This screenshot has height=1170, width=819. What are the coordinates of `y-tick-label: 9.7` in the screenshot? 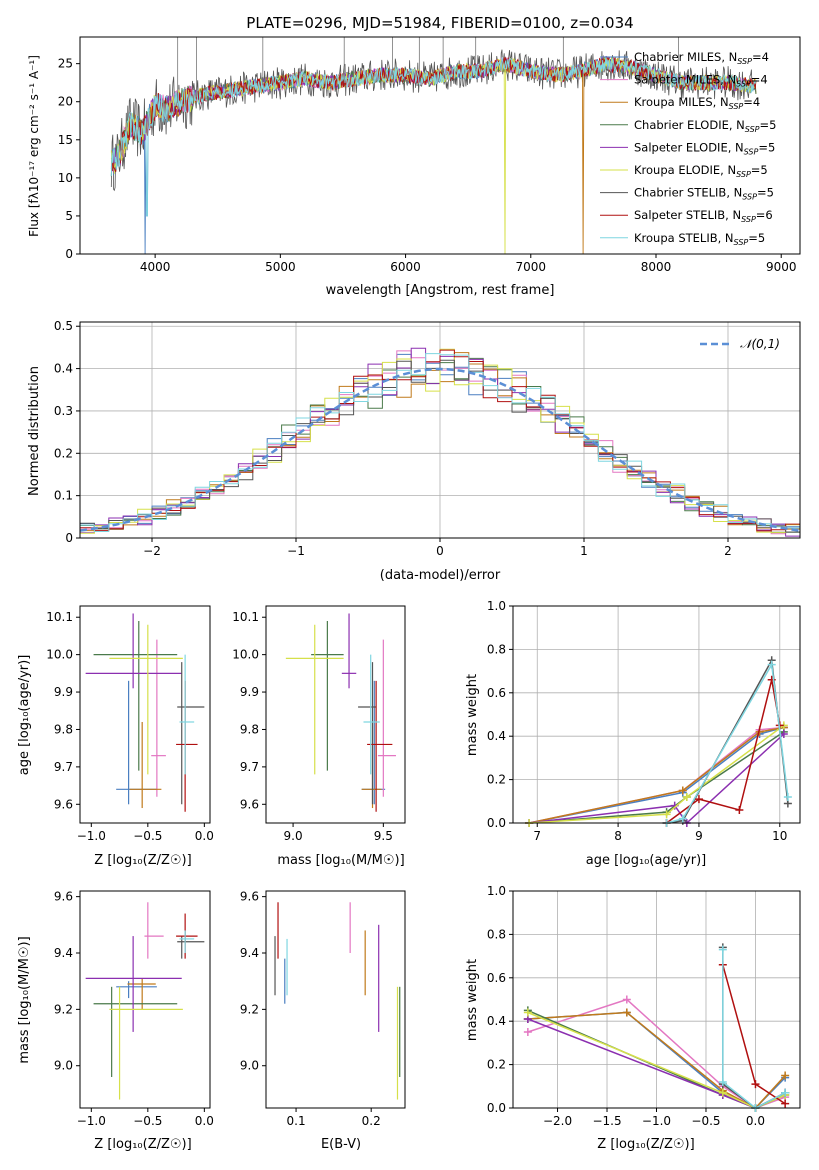 It's located at (63, 767).